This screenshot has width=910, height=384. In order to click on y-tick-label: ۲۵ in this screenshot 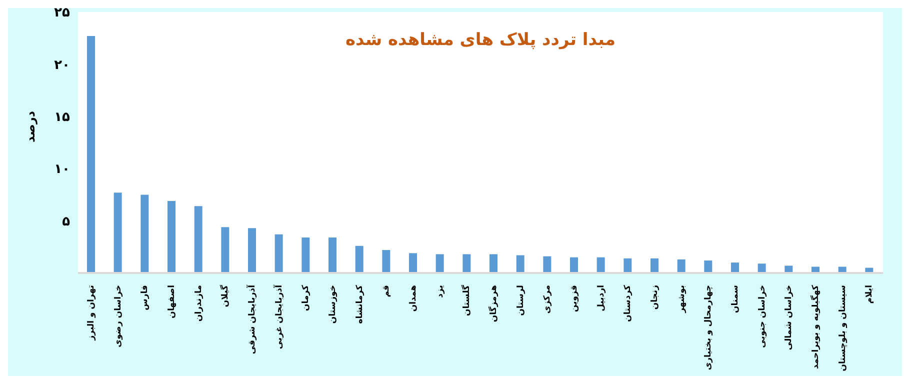, I will do `click(62, 13)`.